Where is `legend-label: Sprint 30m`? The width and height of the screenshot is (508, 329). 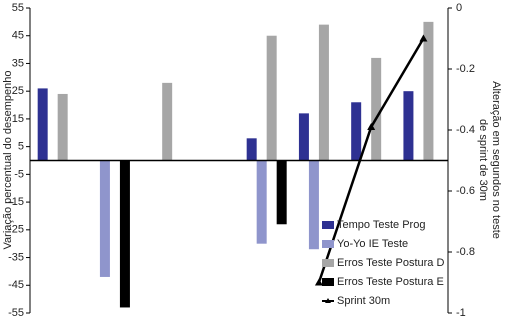 legend-label: Sprint 30m is located at coordinates (363, 301).